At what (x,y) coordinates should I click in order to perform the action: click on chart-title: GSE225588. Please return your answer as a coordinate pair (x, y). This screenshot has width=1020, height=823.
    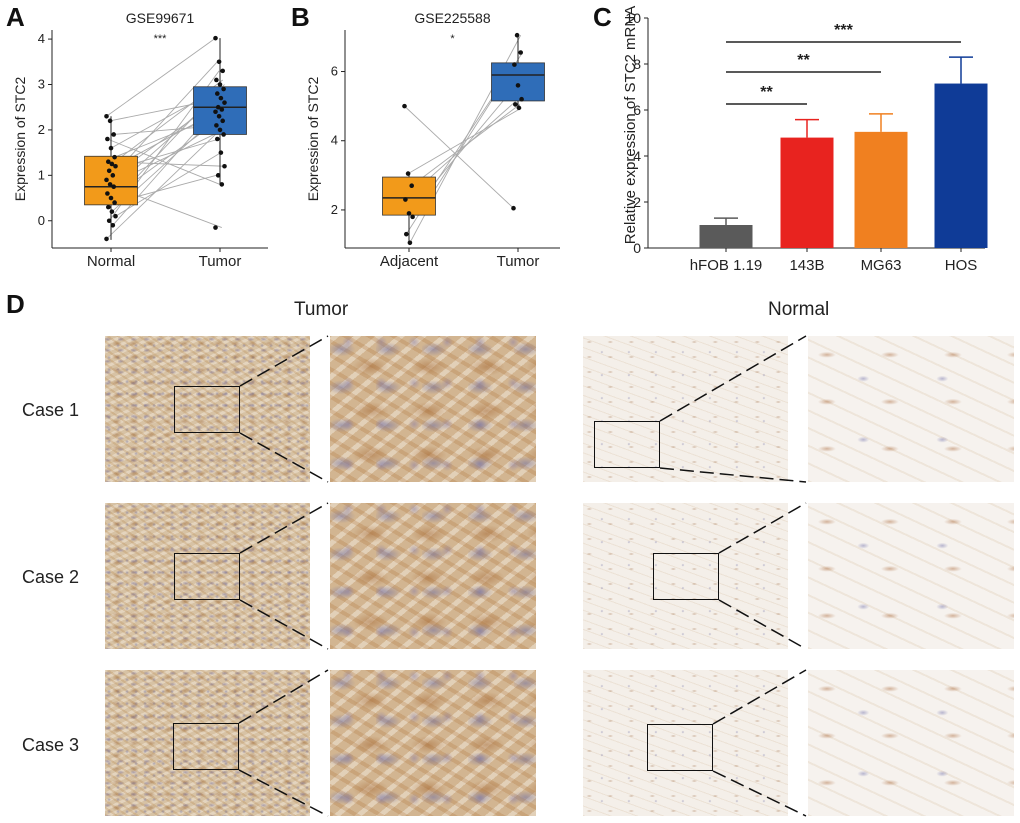
    Looking at the image, I should click on (452, 18).